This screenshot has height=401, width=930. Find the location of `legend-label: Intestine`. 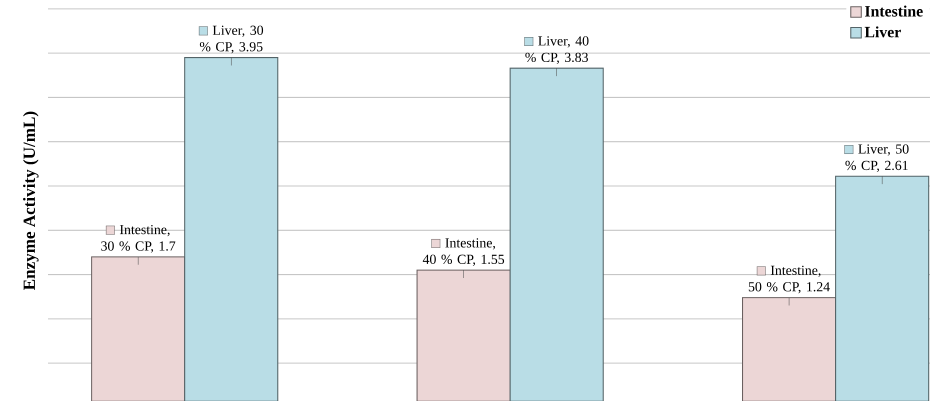

legend-label: Intestine is located at coordinates (893, 10).